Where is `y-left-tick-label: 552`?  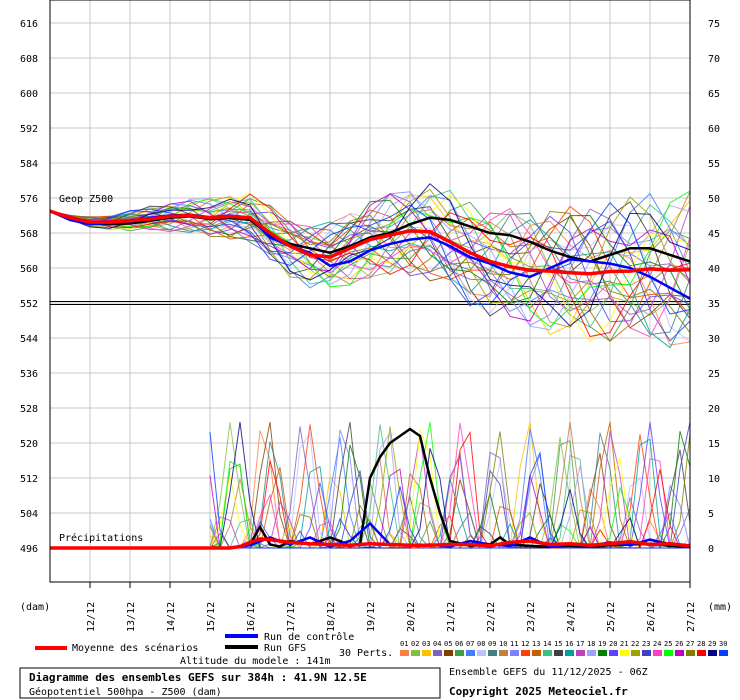 y-left-tick-label: 552 is located at coordinates (29, 304).